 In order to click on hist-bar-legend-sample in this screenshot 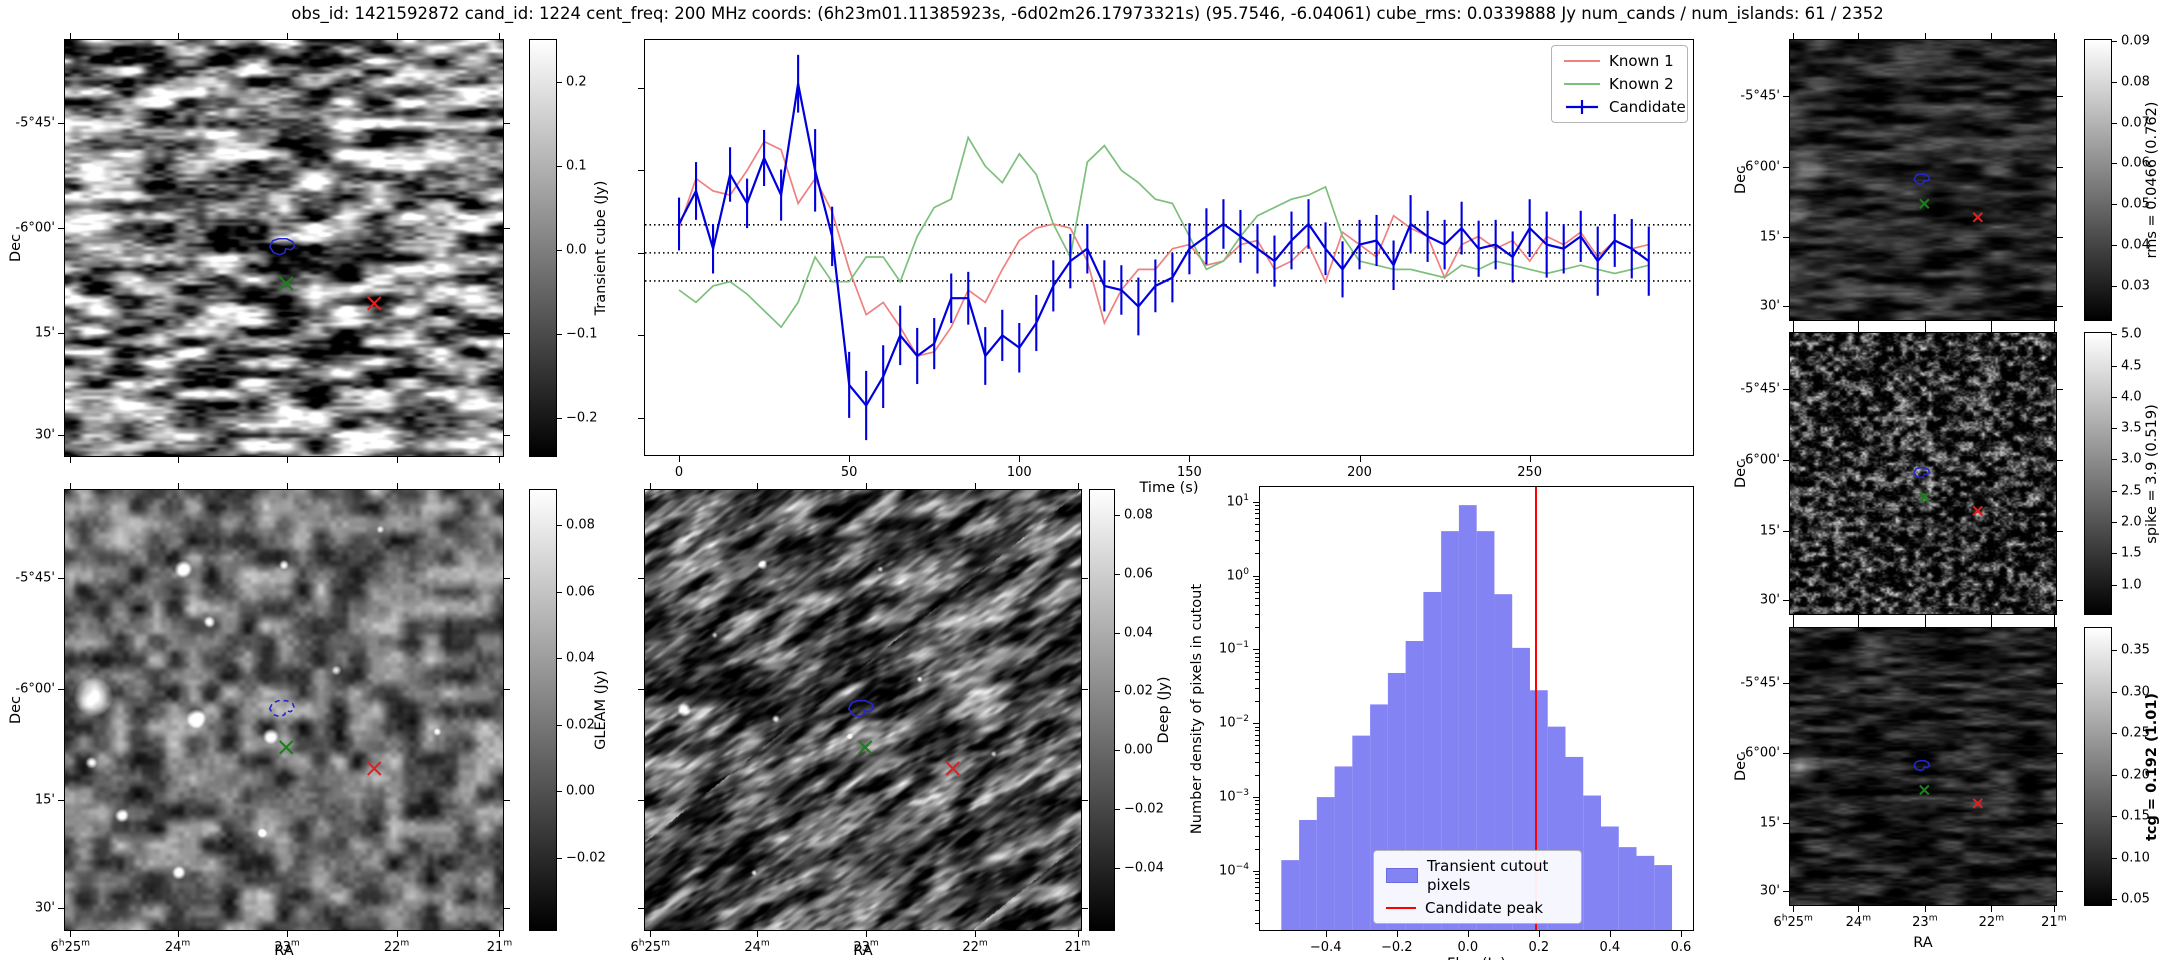, I will do `click(1402, 876)`.